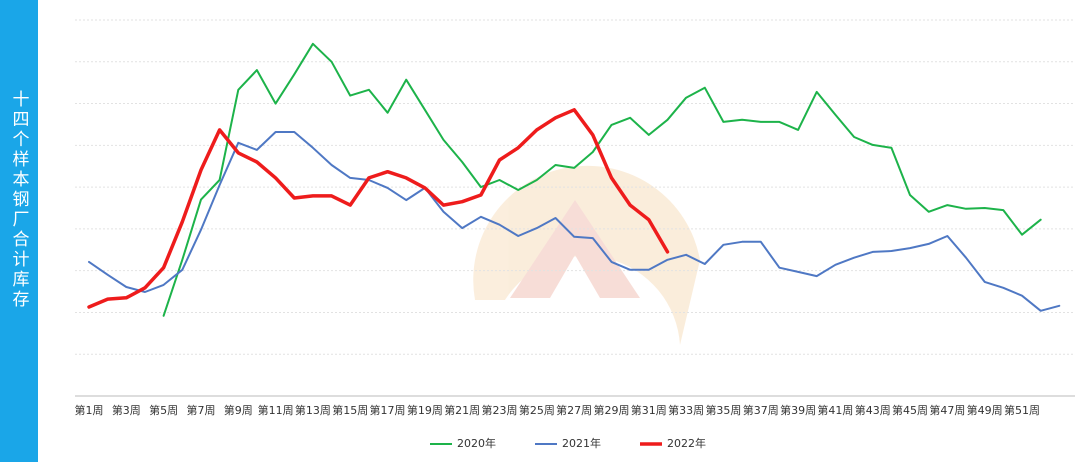 Image resolution: width=1080 pixels, height=462 pixels. Describe the element at coordinates (649, 410) in the screenshot. I see `x-tick-label: 第31周` at that location.